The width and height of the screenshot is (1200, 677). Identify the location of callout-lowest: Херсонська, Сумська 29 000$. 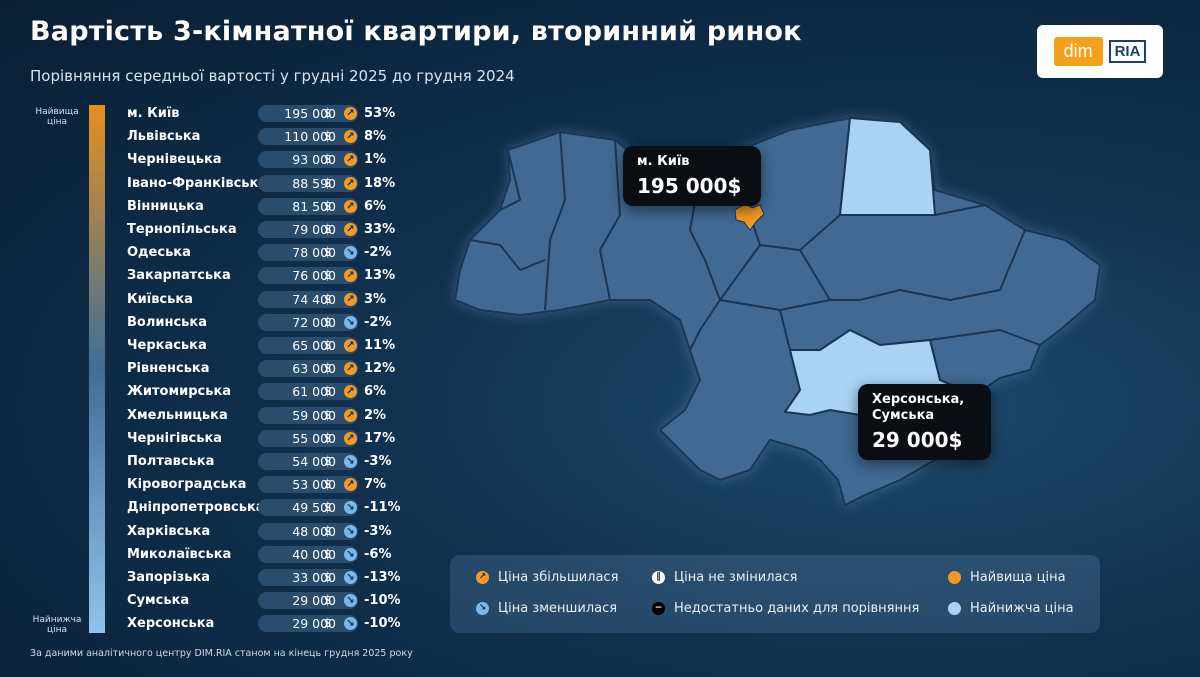
(924, 422).